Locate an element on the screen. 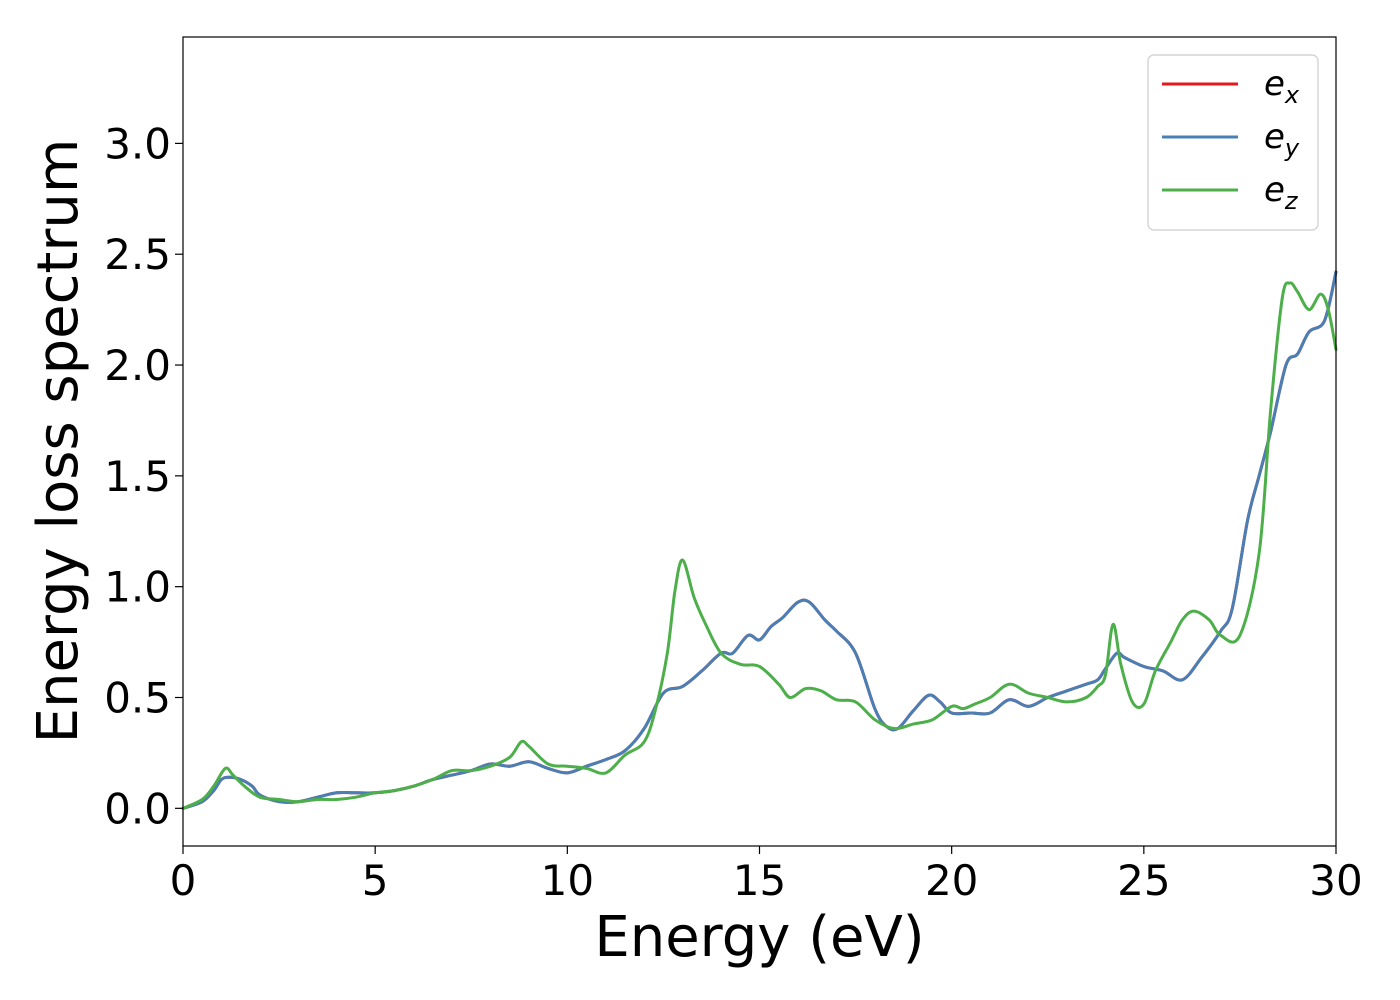  legend-label-e-y: ey is located at coordinates (1282, 139).